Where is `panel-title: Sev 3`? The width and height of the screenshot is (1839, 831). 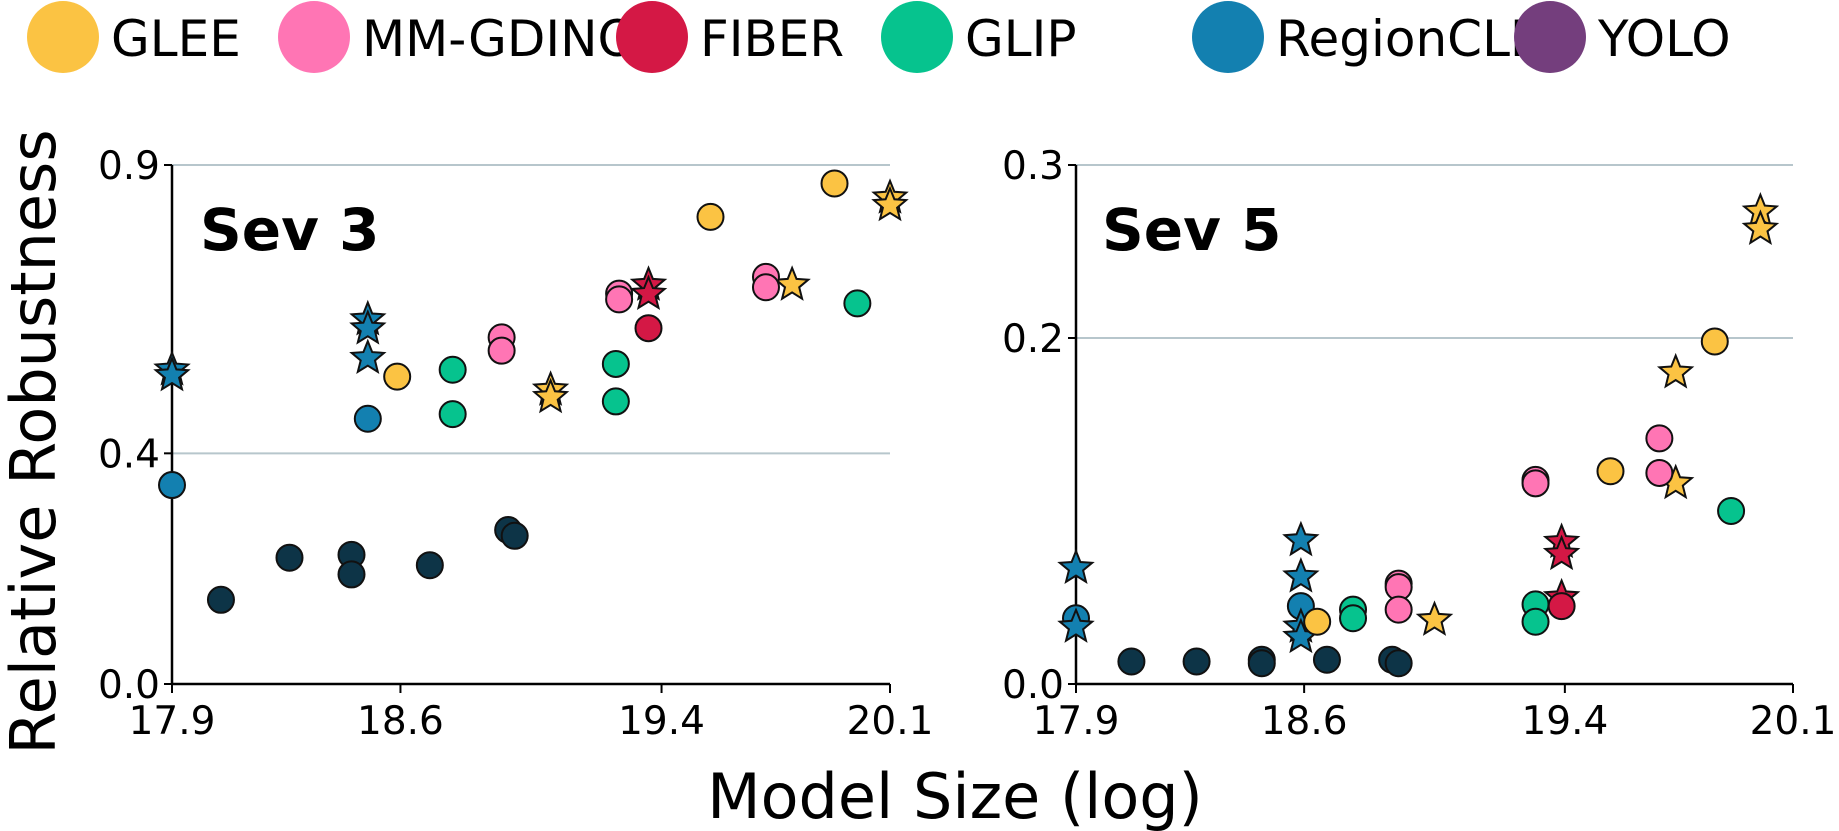 panel-title: Sev 3 is located at coordinates (289, 230).